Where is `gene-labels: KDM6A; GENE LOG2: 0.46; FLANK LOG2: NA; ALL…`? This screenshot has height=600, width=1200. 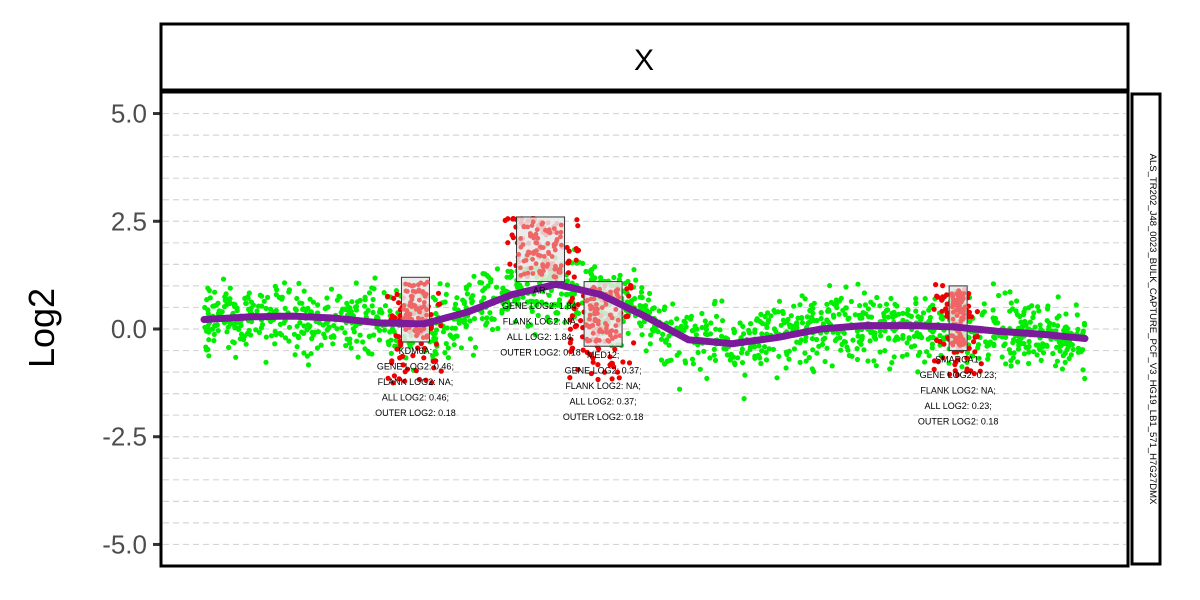 gene-labels: KDM6A; GENE LOG2: 0.46; FLANK LOG2: NA; ALL… is located at coordinates (686, 356).